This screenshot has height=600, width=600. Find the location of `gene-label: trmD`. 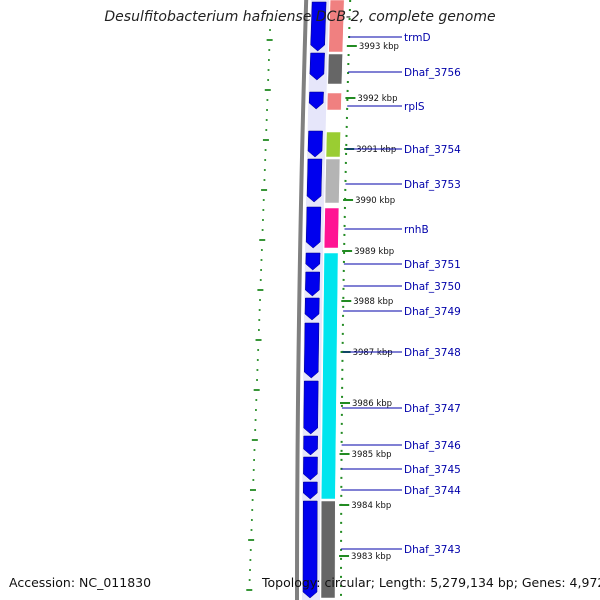

gene-label: trmD is located at coordinates (417, 38).